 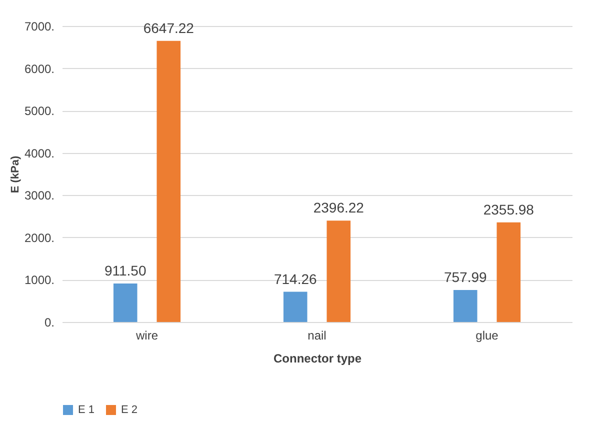 What do you see at coordinates (129, 410) in the screenshot?
I see `legend-label: E 2` at bounding box center [129, 410].